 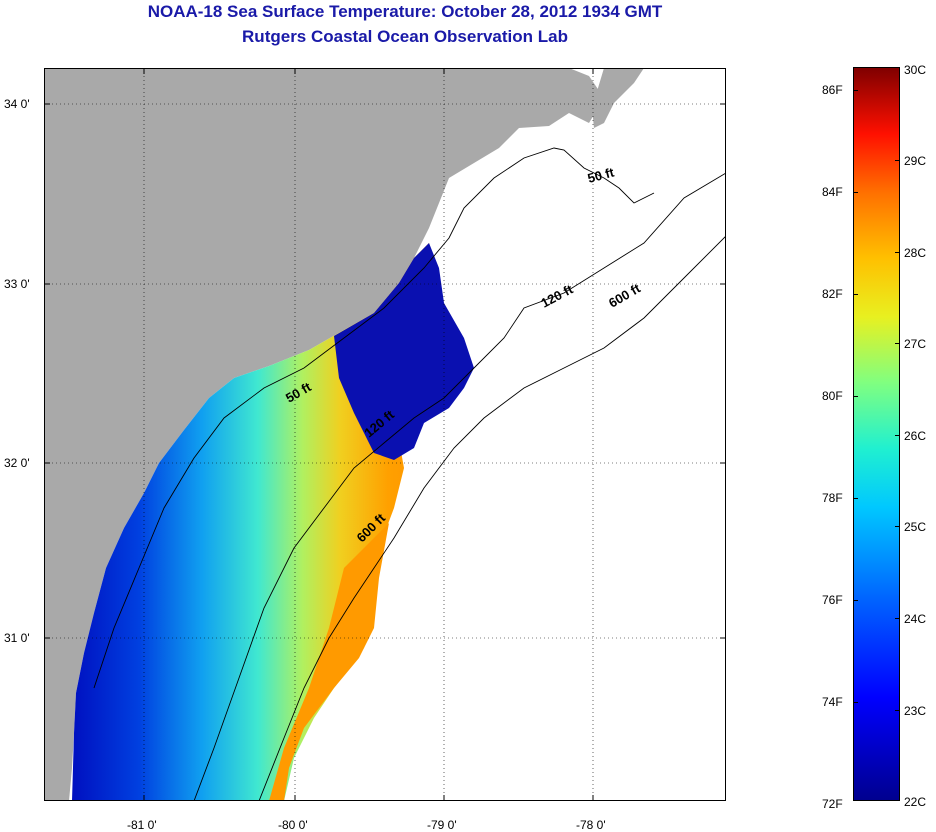 What do you see at coordinates (915, 70) in the screenshot?
I see `colorbar-label-30c: 30C` at bounding box center [915, 70].